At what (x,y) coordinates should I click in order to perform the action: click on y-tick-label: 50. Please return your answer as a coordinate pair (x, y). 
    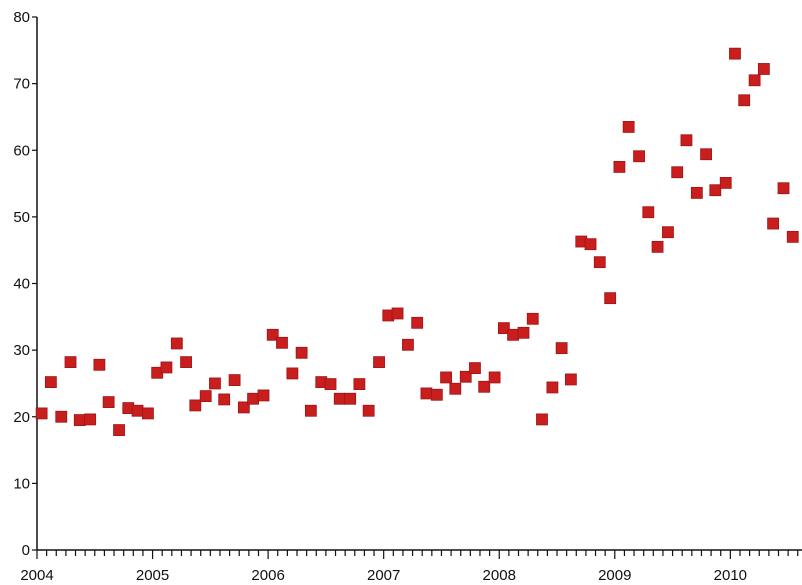
    Looking at the image, I should click on (21, 217).